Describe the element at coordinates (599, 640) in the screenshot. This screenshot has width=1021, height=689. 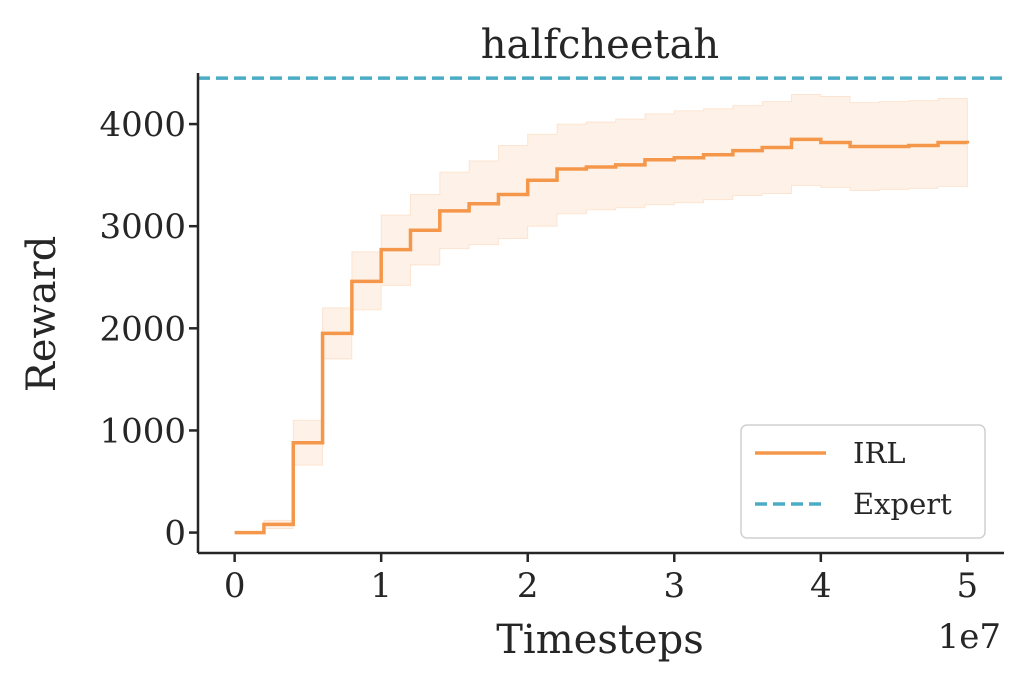
I see `x-axis-label: Timesteps` at that location.